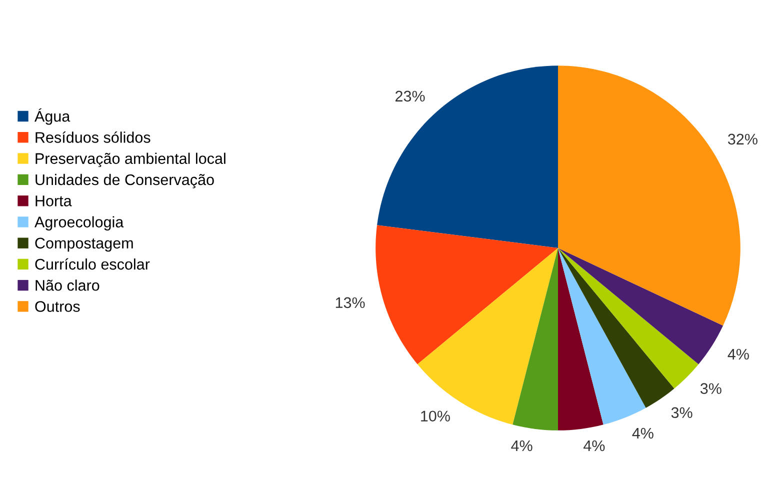 This screenshot has width=783, height=481. I want to click on data-label: 13%, so click(350, 302).